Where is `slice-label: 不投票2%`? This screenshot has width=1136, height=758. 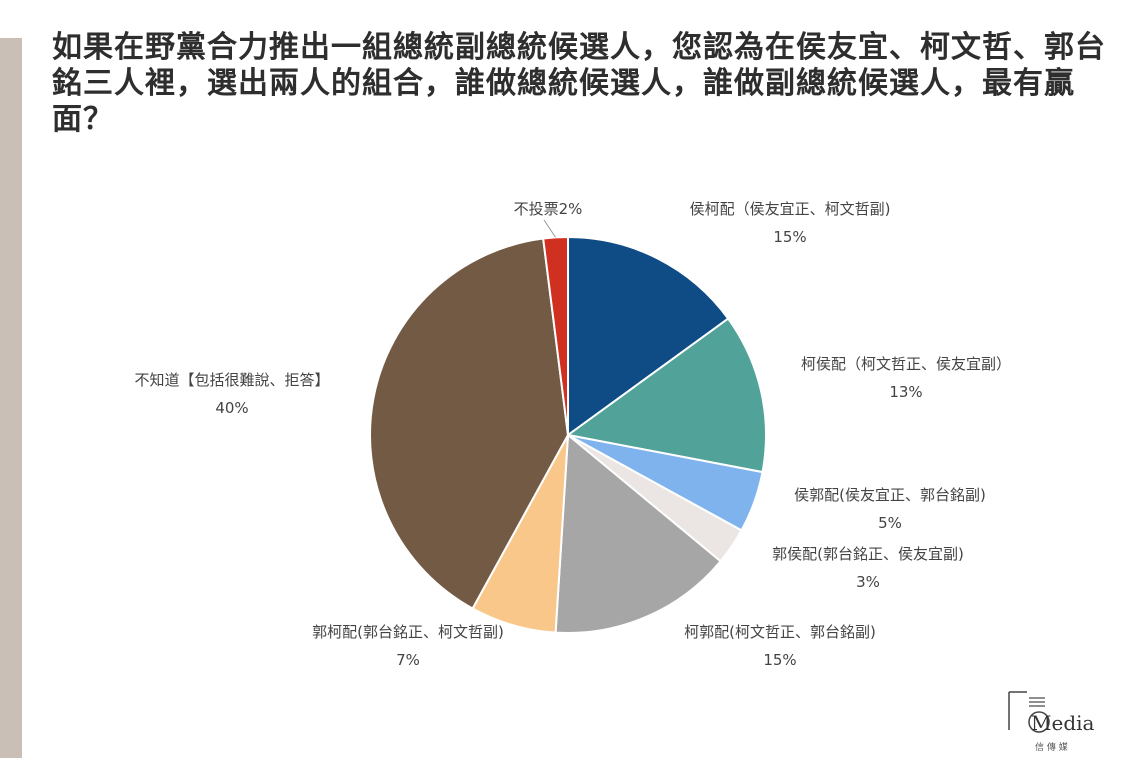
slice-label: 不投票2% is located at coordinates (548, 209).